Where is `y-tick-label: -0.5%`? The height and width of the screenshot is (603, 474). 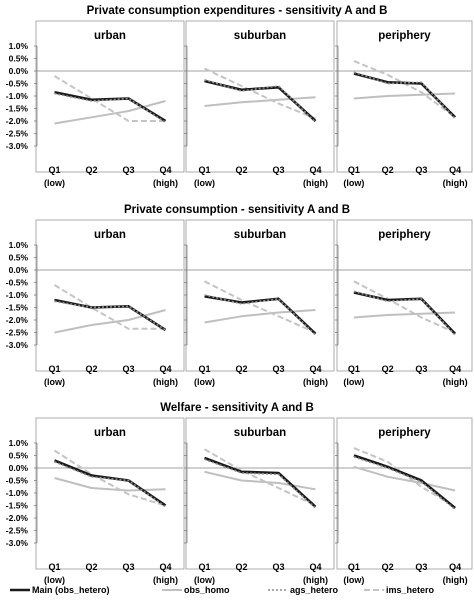
y-tick-label: -0.5% is located at coordinates (17, 84).